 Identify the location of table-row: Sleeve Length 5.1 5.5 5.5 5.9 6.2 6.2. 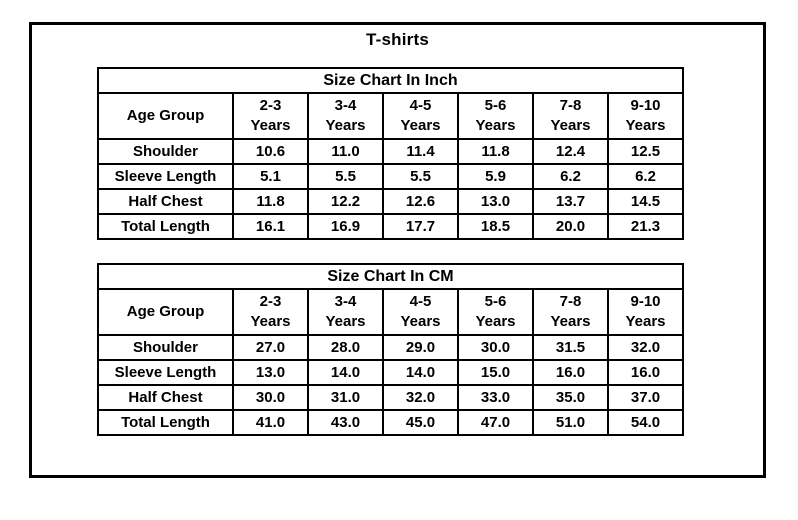
(390, 176).